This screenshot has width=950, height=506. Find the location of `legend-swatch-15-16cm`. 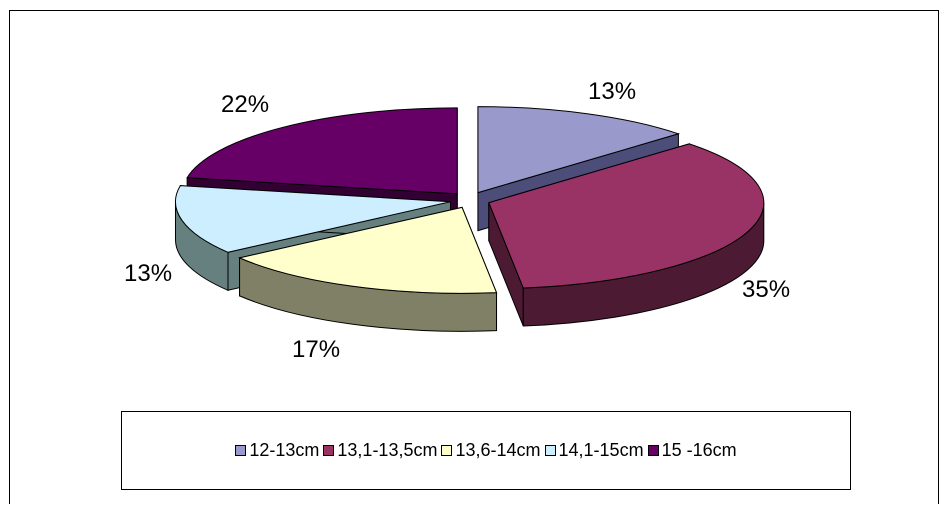

legend-swatch-15-16cm is located at coordinates (653, 450).